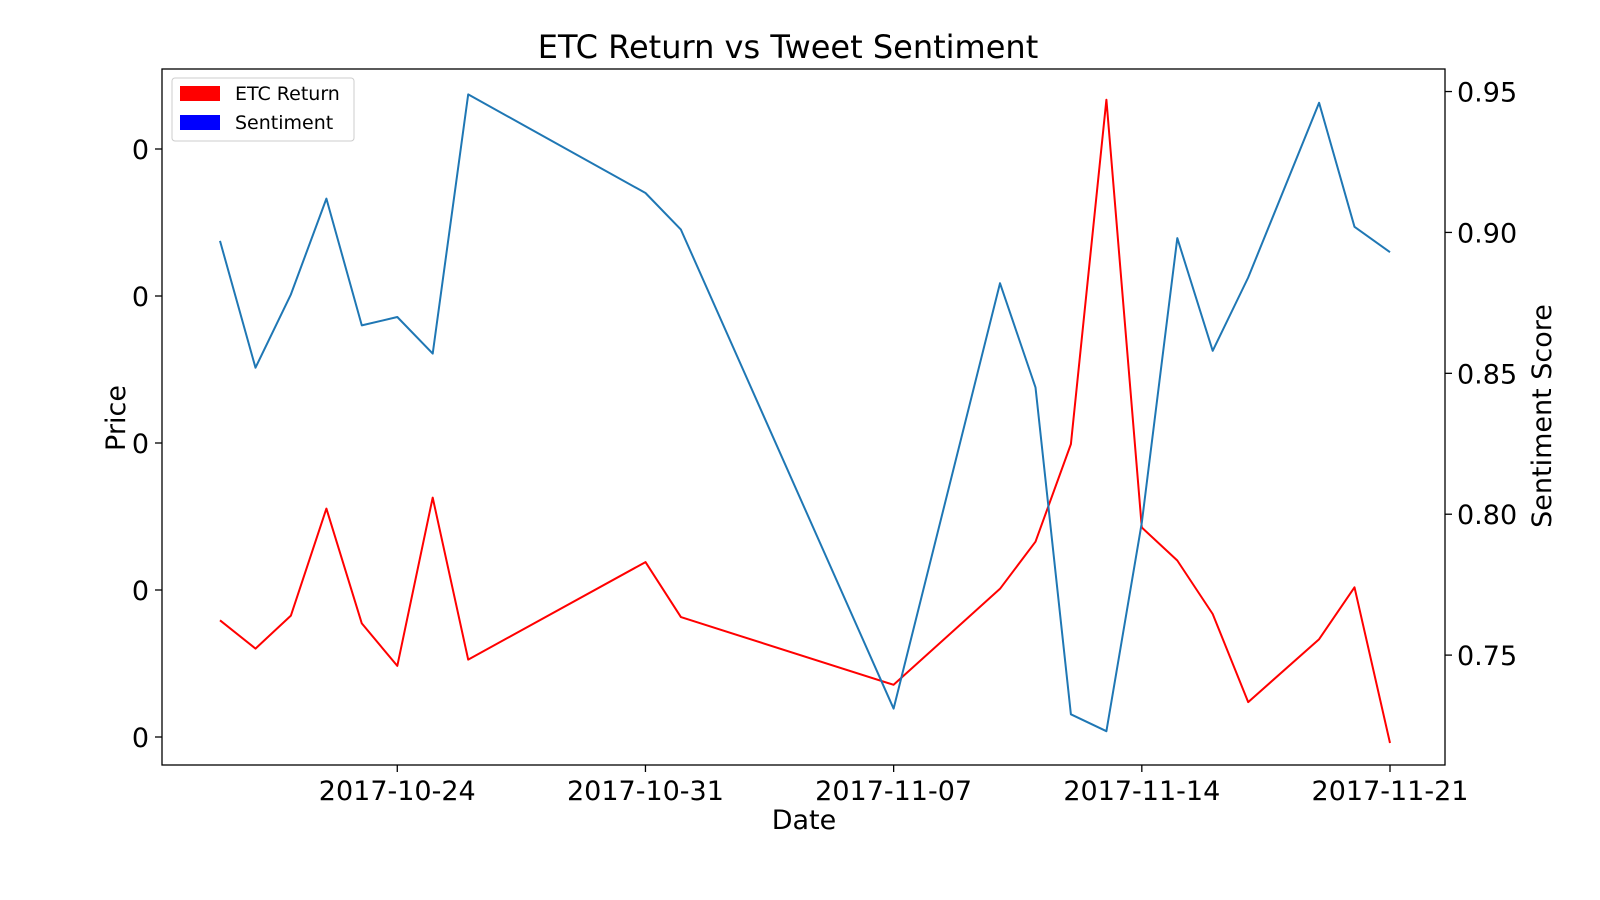  Describe the element at coordinates (1390, 791) in the screenshot. I see `x-tick-label: 2017-11-21` at that location.